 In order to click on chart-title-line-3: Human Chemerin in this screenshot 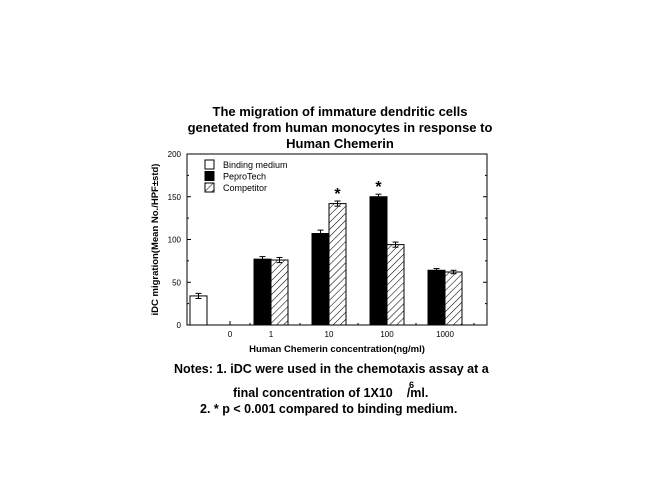, I will do `click(340, 143)`.